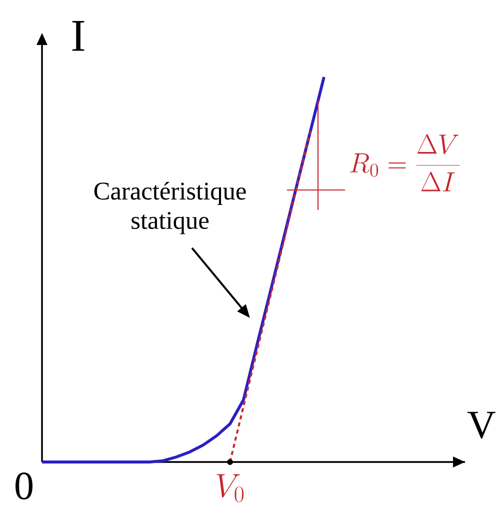  Describe the element at coordinates (170, 208) in the screenshot. I see `annotation: Caractéristique statique` at that location.